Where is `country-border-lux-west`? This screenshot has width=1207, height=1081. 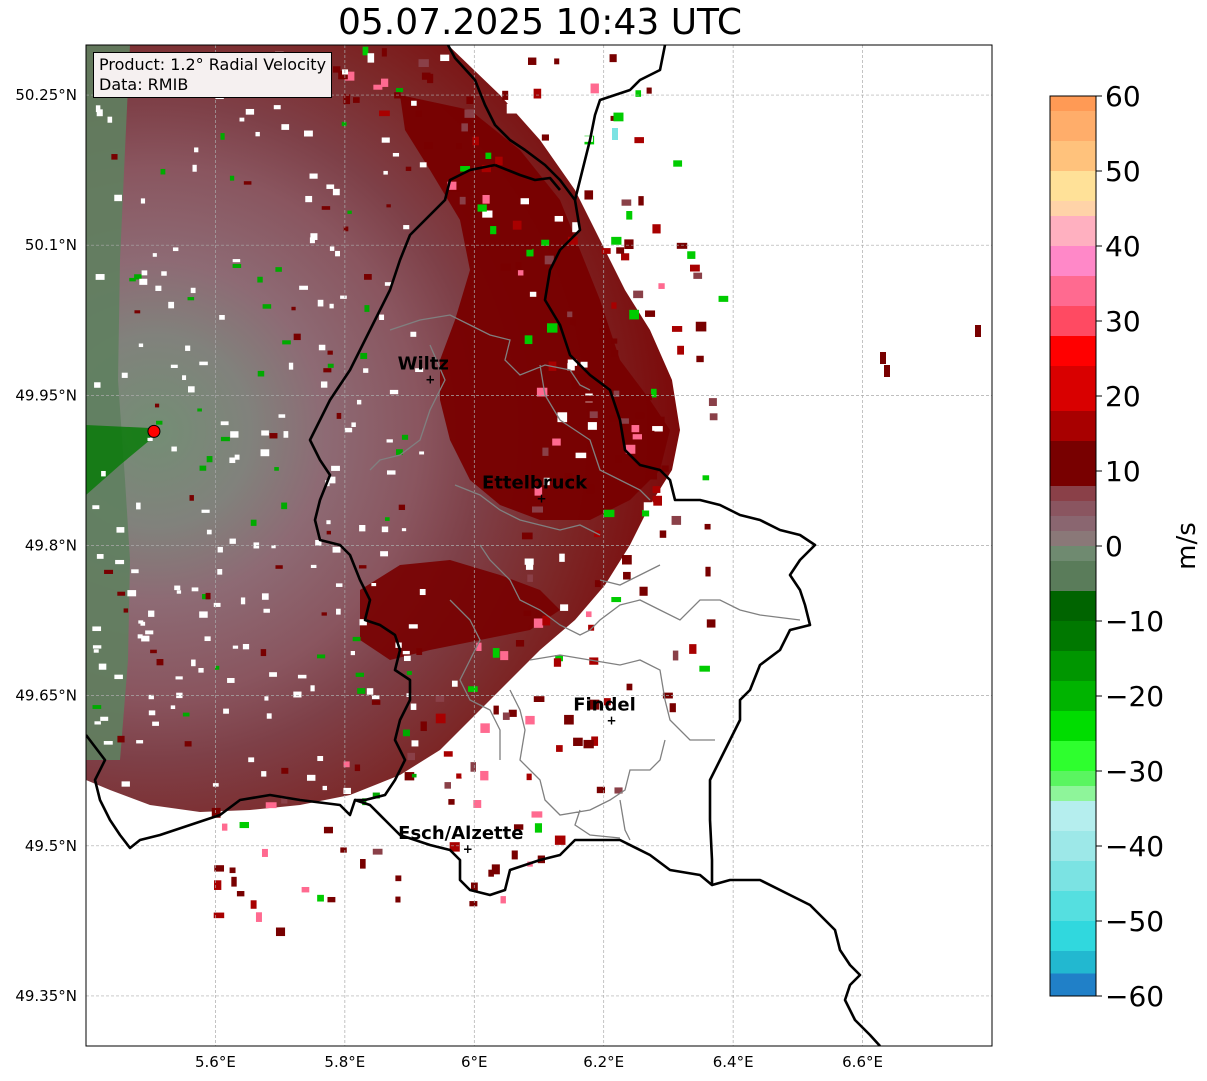 country-border-lux-west is located at coordinates (402, 482).